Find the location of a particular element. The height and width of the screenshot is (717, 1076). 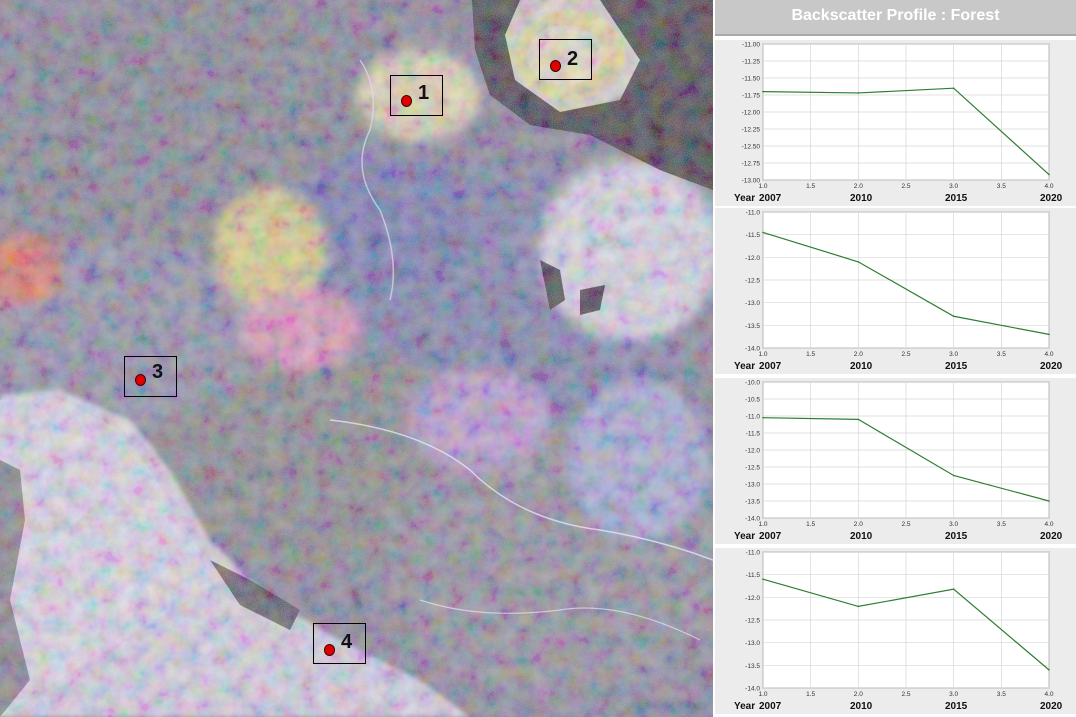

y-tick-label: -13.00 is located at coordinates (751, 181).